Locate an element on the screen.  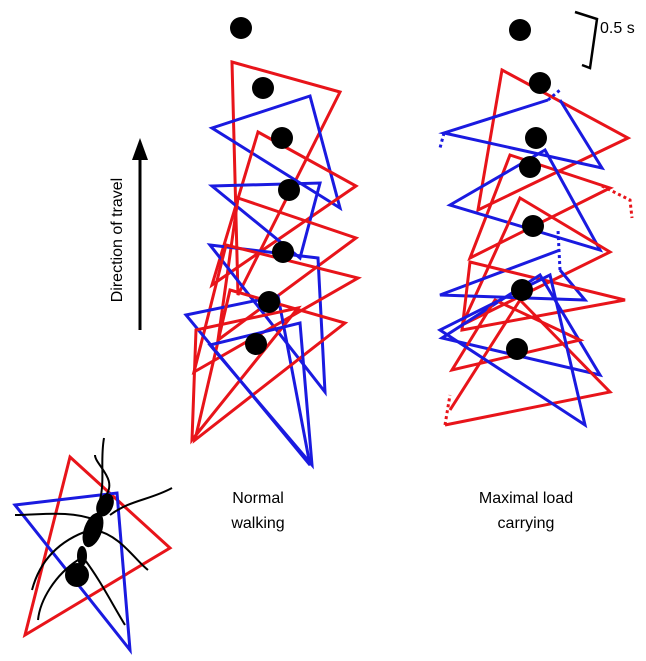
normal-label: Normal is located at coordinates (258, 498).